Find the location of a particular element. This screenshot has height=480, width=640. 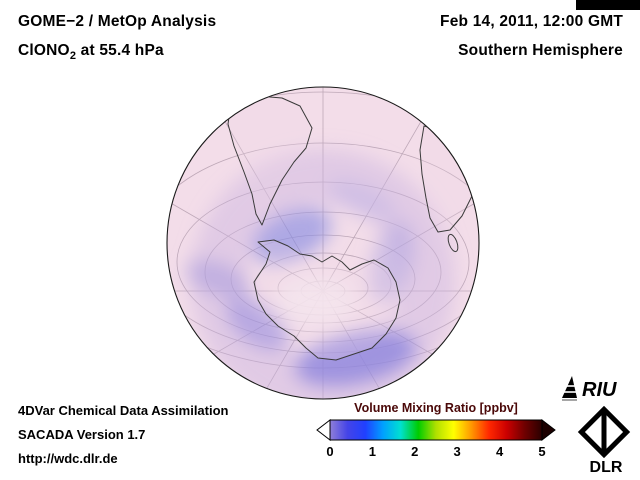

south-america-outline is located at coordinates (270, 160).